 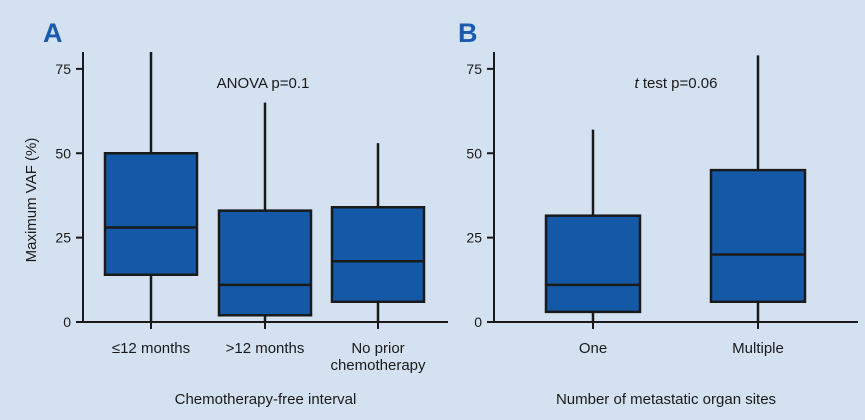 What do you see at coordinates (265, 348) in the screenshot?
I see `x-tick-label: >12 months` at bounding box center [265, 348].